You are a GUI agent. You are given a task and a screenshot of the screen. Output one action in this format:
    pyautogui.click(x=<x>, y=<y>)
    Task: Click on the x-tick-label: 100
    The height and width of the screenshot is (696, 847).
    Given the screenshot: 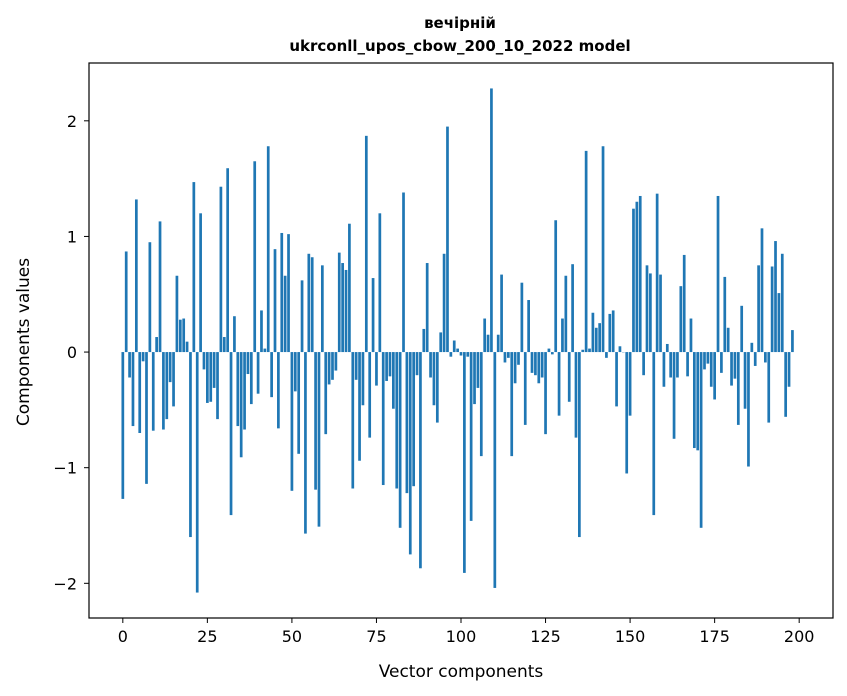 What is the action you would take?
    pyautogui.click(x=461, y=636)
    